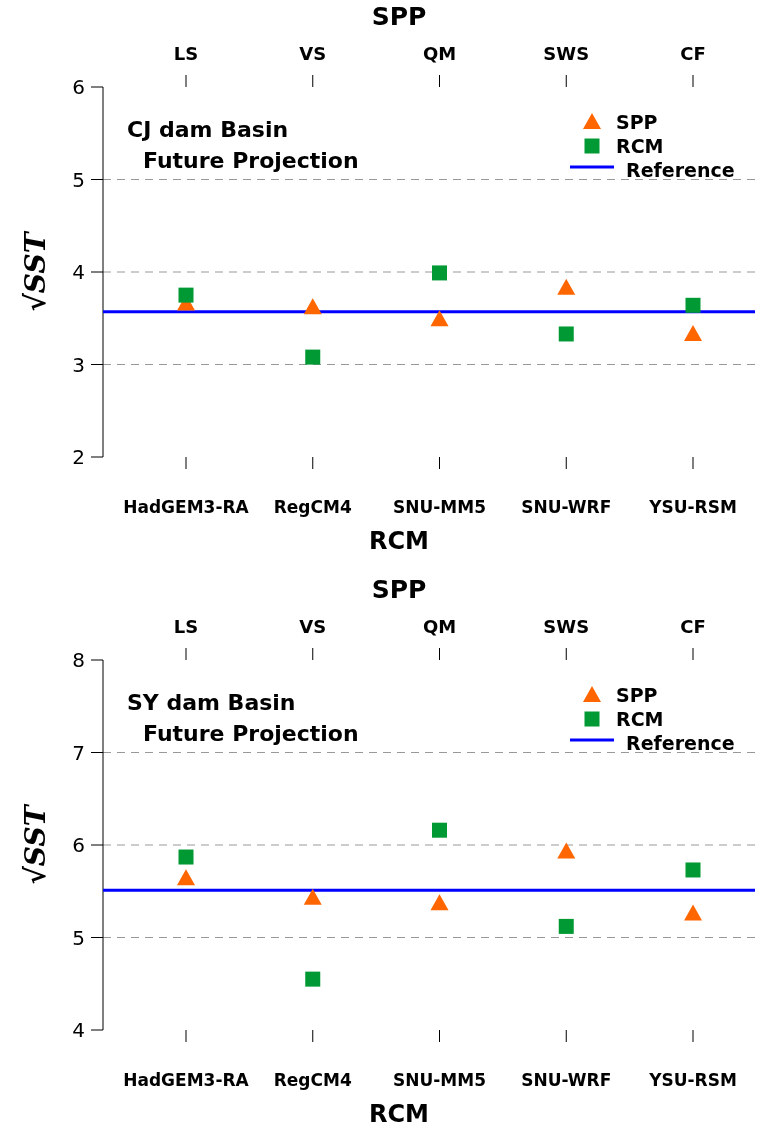 Image resolution: width=758 pixels, height=1125 pixels. What do you see at coordinates (208, 129) in the screenshot?
I see `annotation: CJ dam Basin` at bounding box center [208, 129].